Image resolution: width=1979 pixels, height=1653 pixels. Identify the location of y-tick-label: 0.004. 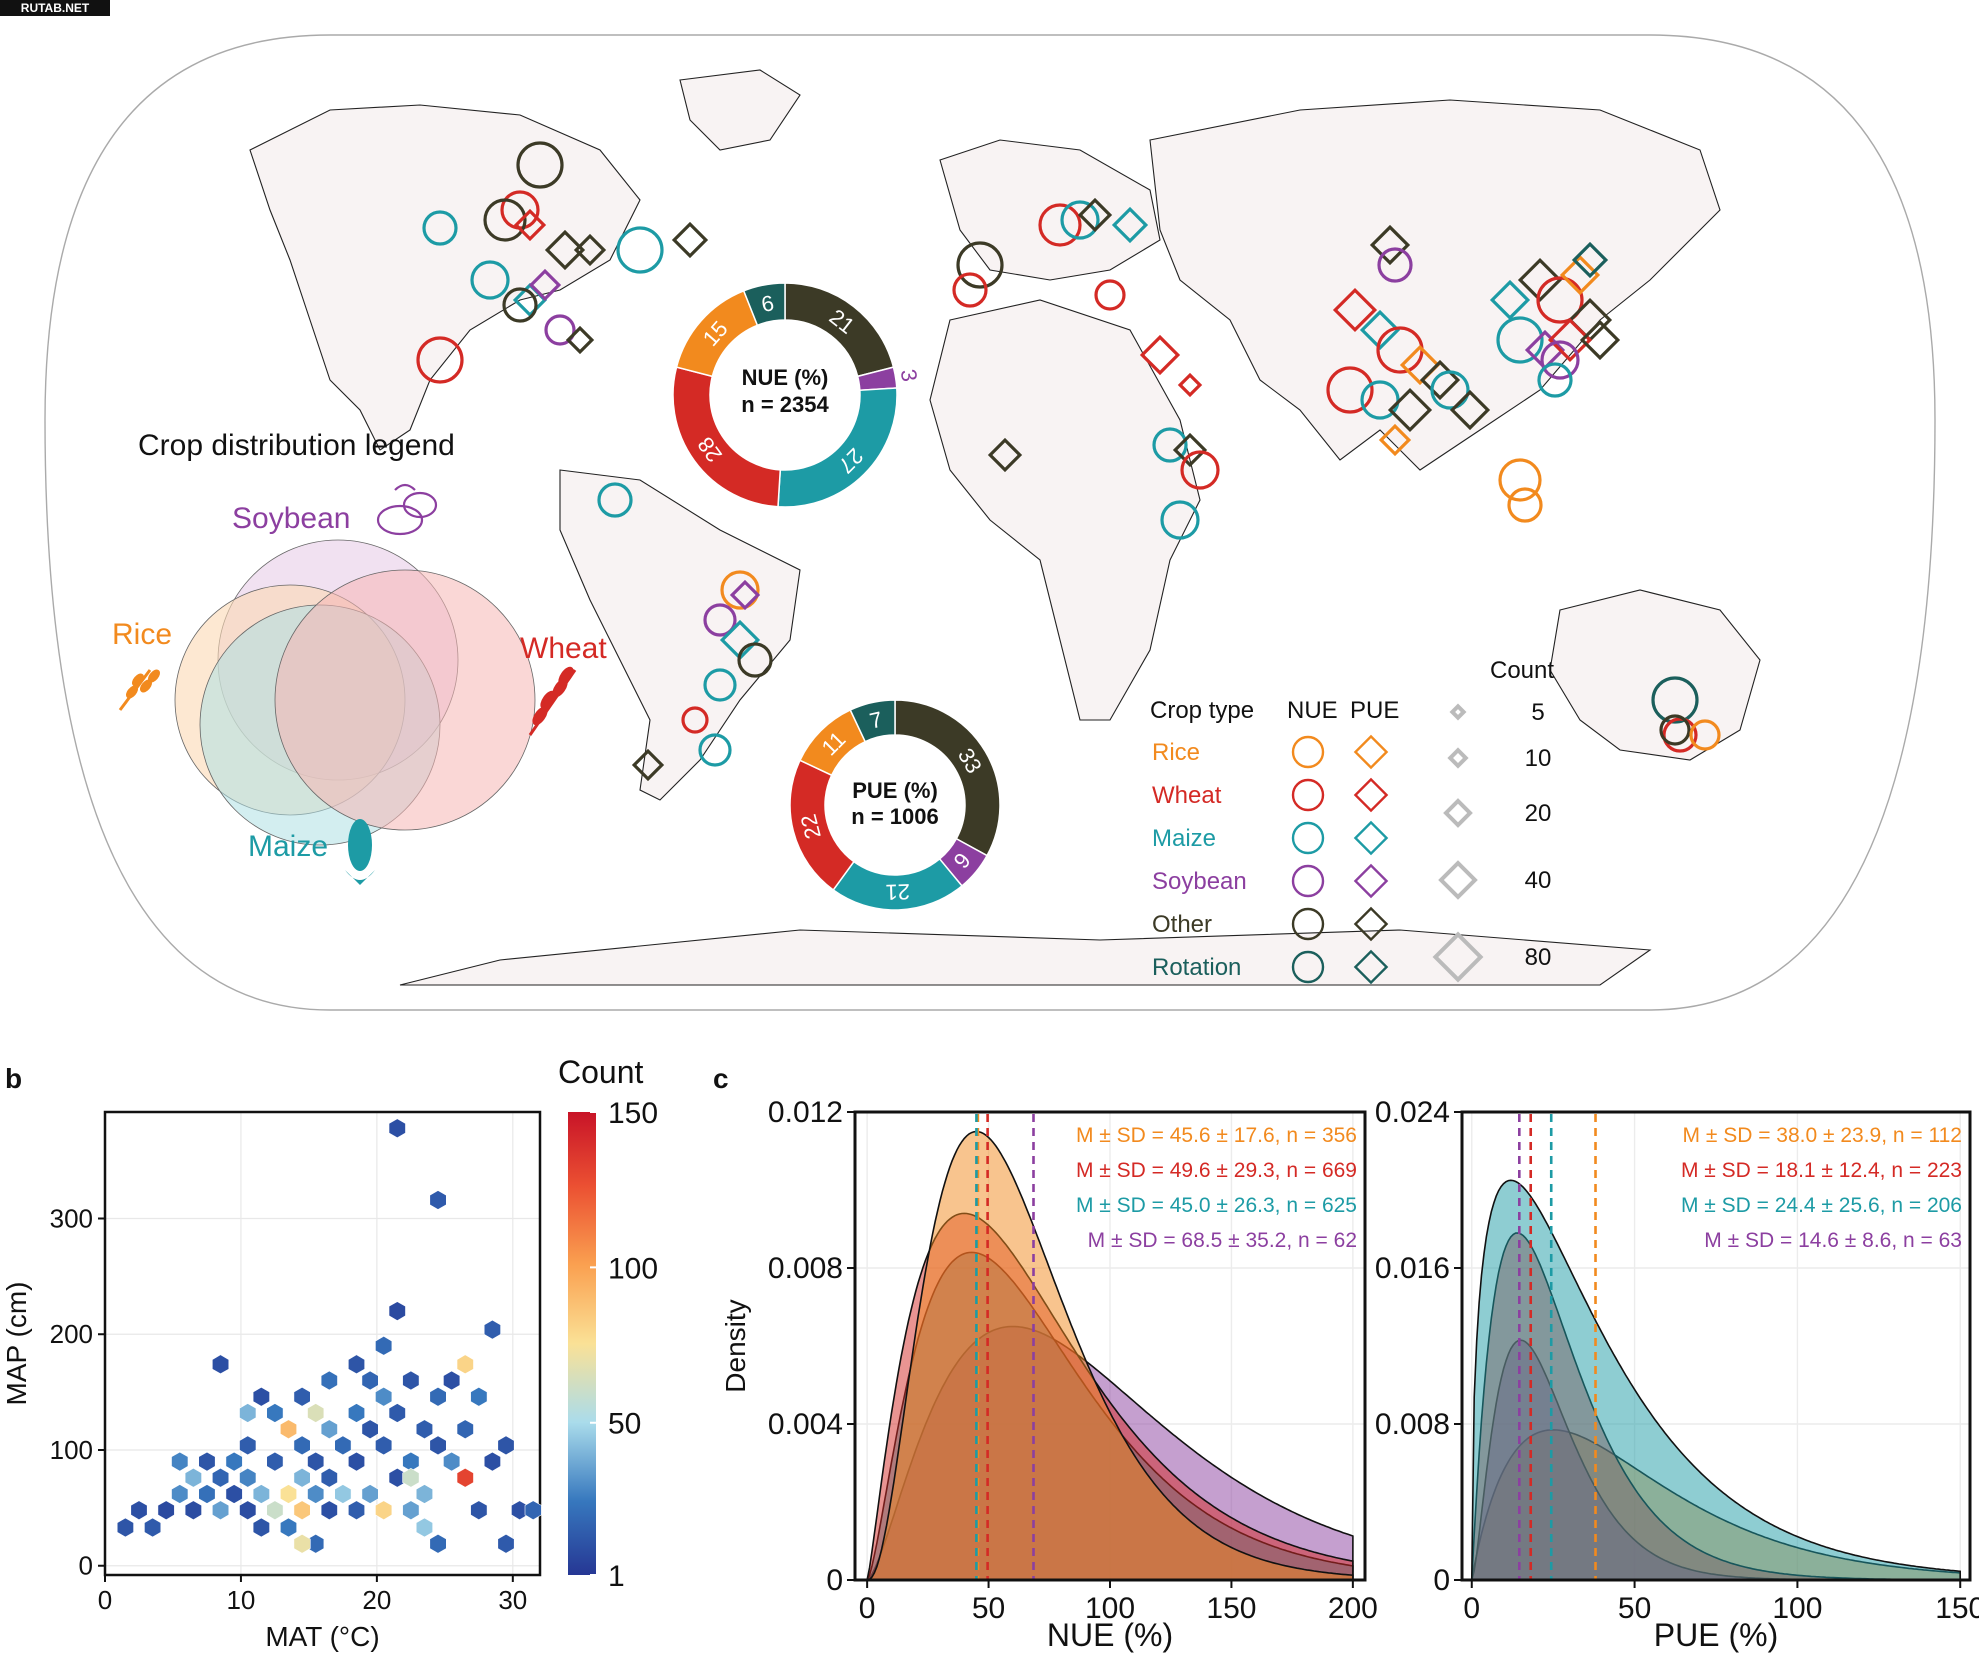
(805, 1424).